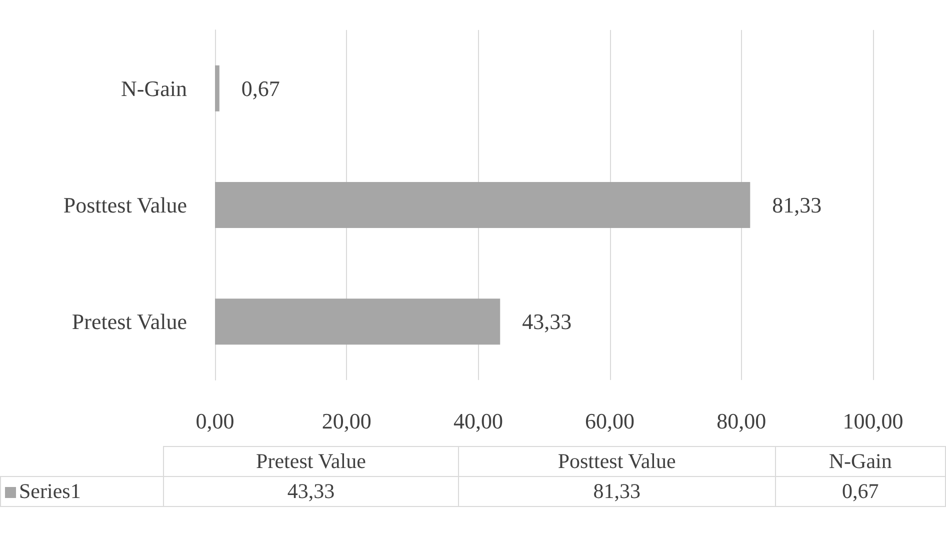 This screenshot has width=946, height=541. I want to click on data-label: 43,33, so click(547, 321).